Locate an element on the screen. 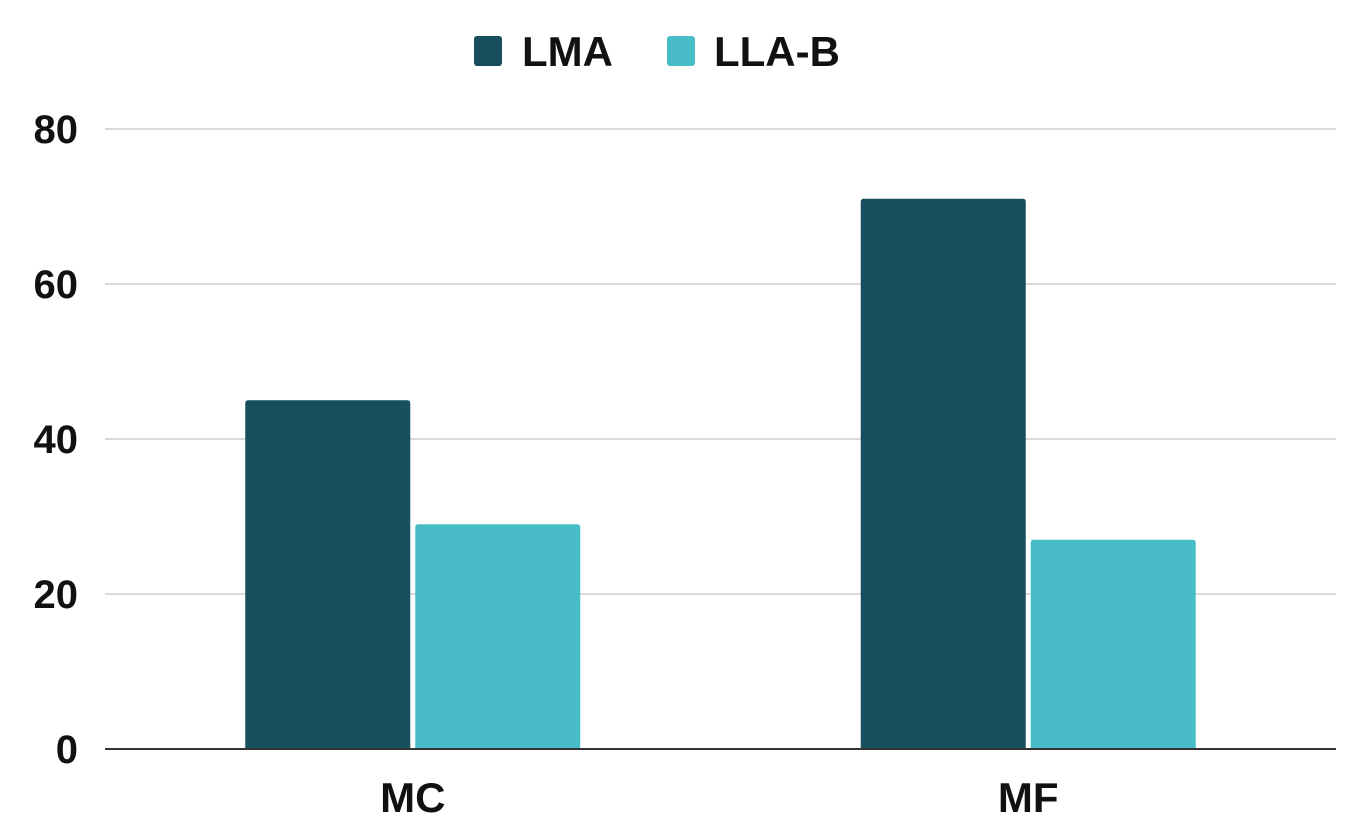 The image size is (1352, 815). y-tick-label: 40 is located at coordinates (56, 440).